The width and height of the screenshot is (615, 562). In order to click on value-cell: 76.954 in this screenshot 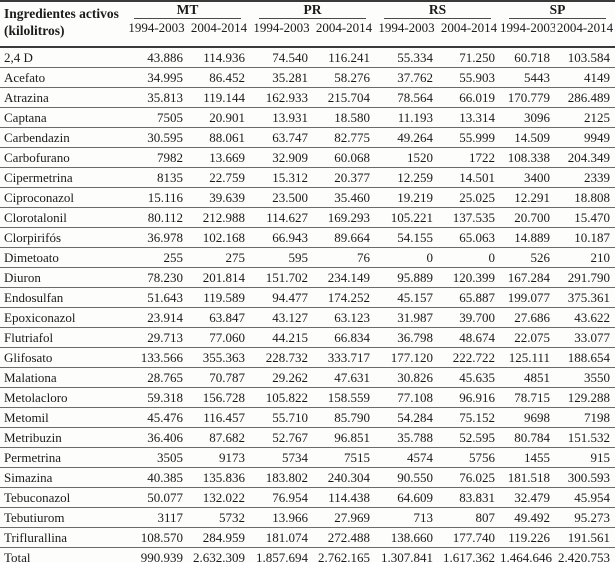, I will do `click(281, 497)`.